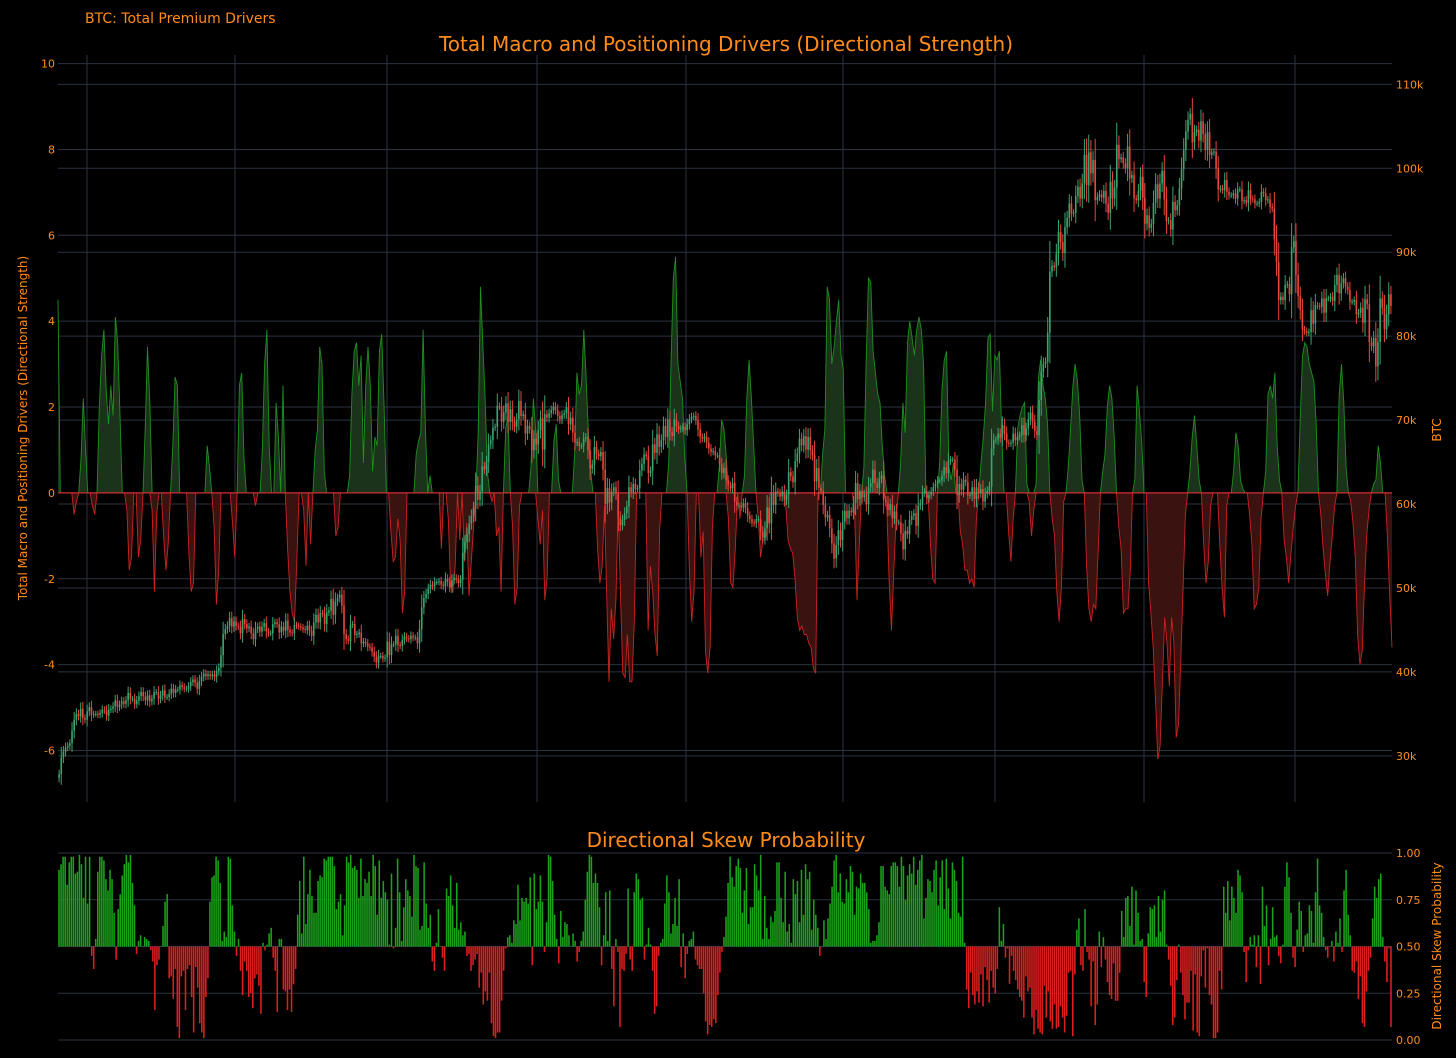 Image resolution: width=1456 pixels, height=1058 pixels. I want to click on prob-tick-label: 0.50, so click(1408, 947).